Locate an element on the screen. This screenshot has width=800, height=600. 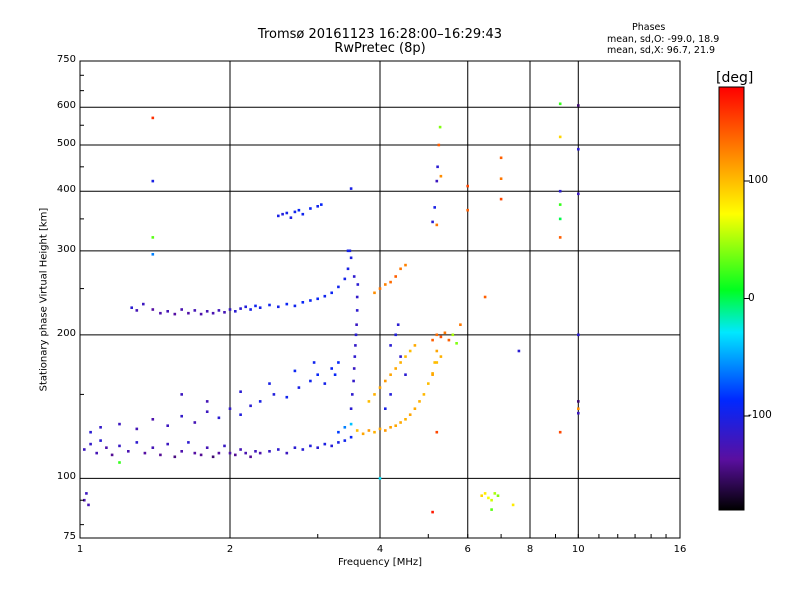
x-tick-label: 10 is located at coordinates (578, 549).